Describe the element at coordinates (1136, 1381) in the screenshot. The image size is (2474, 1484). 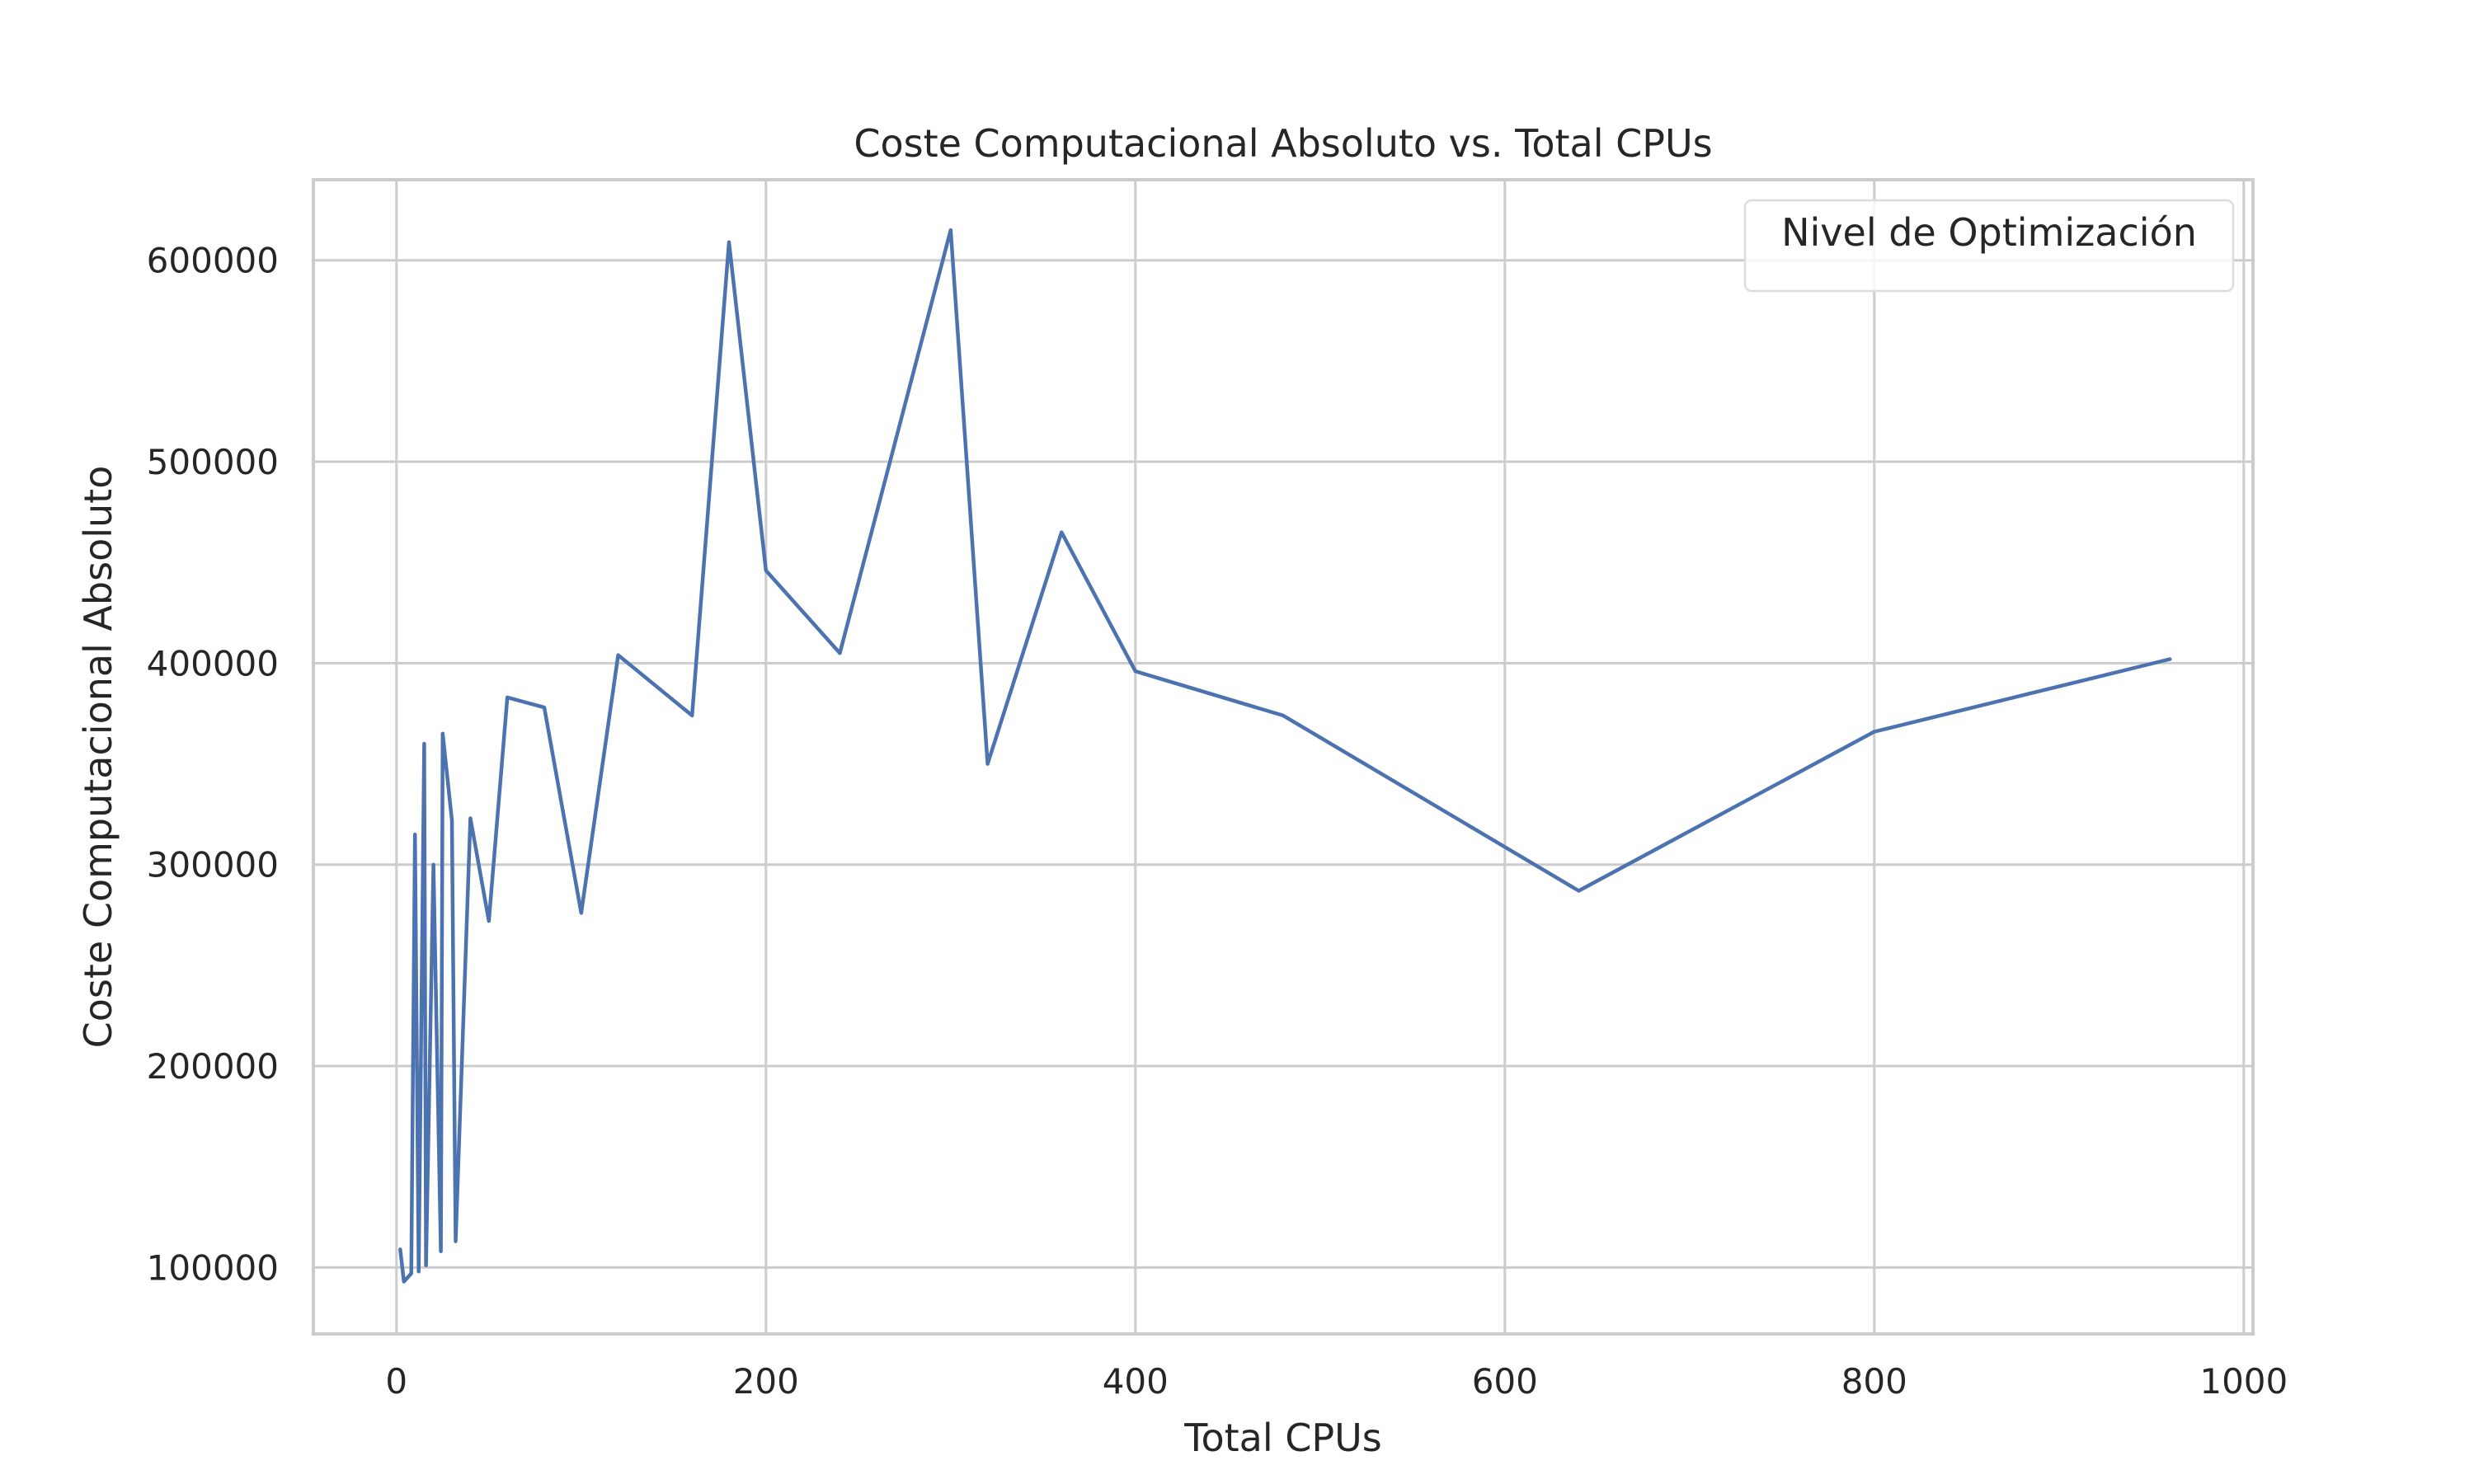
I see `x-tick-label: 400` at that location.